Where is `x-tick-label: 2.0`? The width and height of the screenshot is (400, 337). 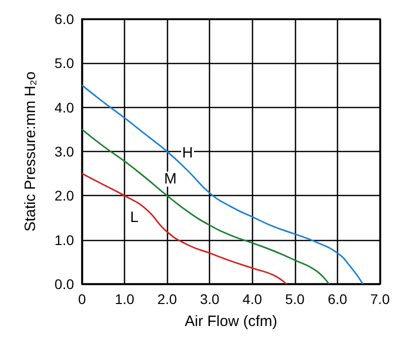 x-tick-label: 2.0 is located at coordinates (167, 299).